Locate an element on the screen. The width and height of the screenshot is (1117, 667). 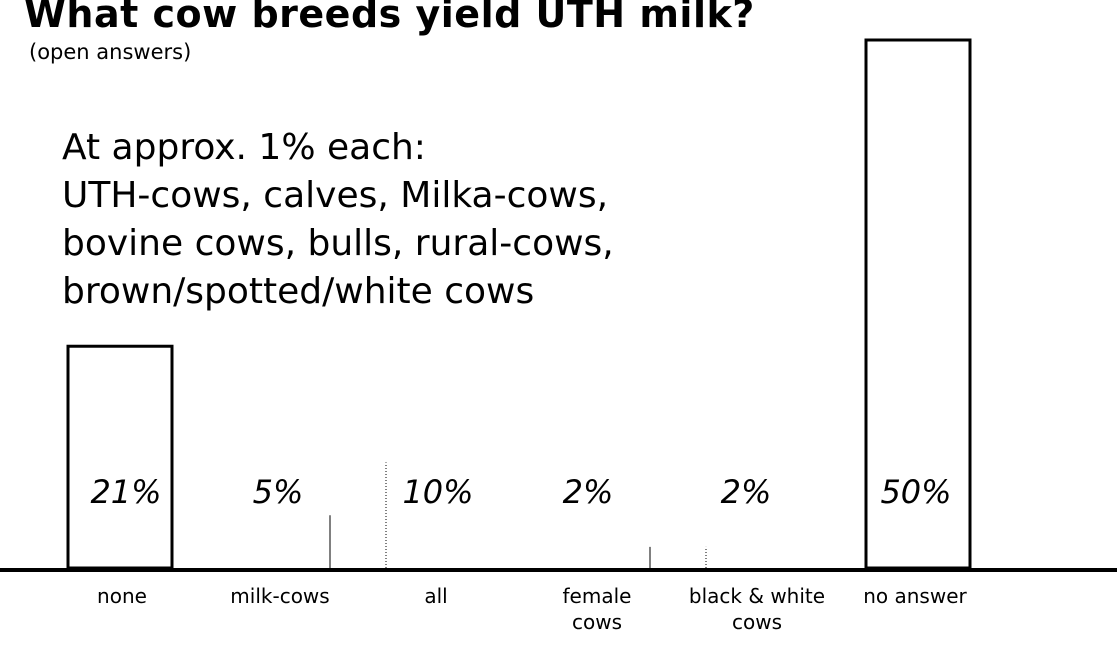
category-label: no answer is located at coordinates (915, 596).